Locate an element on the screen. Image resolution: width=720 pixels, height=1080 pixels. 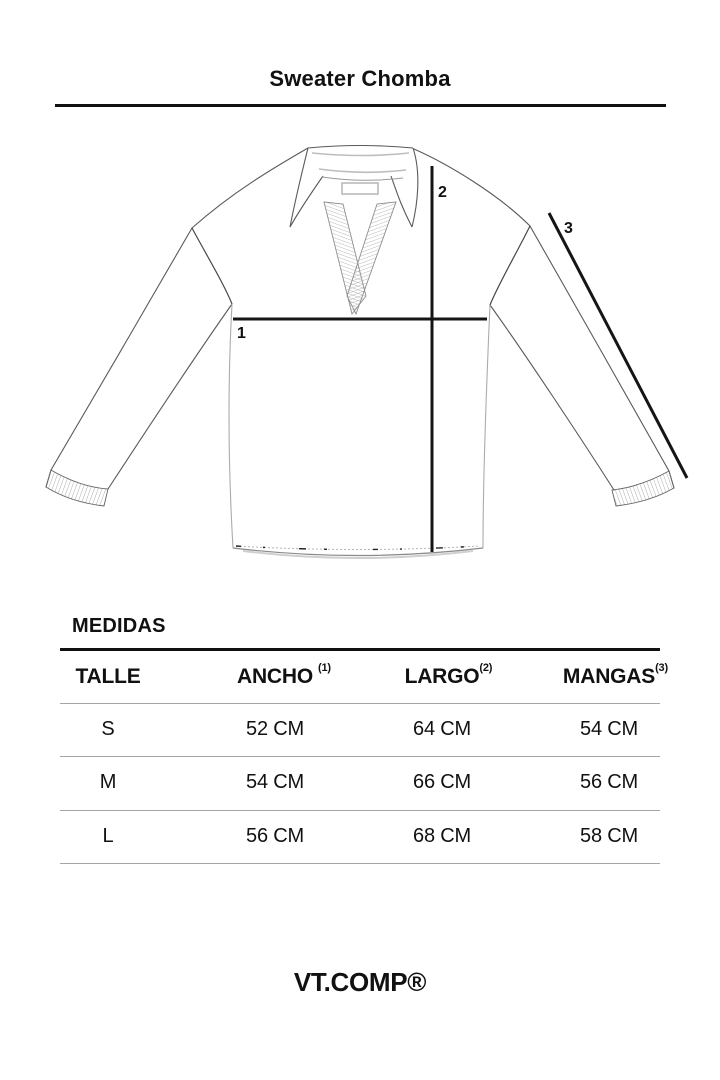
column-header-mangas-sup: (3) is located at coordinates (661, 668).